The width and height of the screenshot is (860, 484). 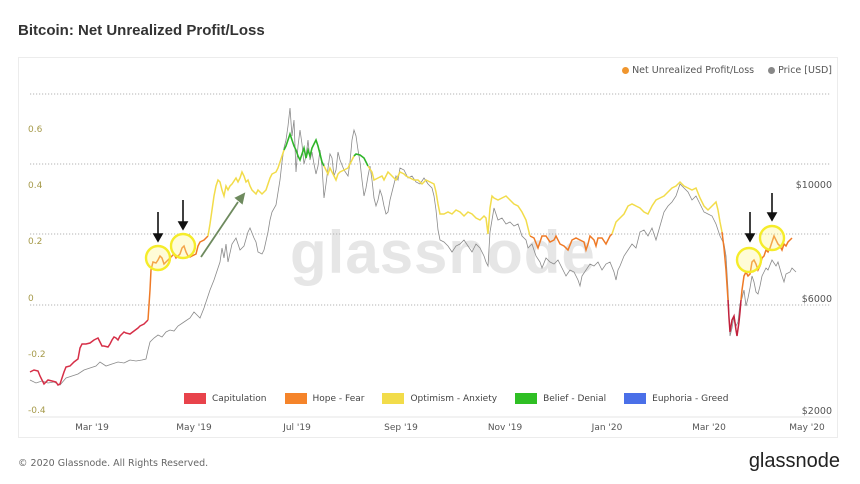 I want to click on x-tick: May '19, so click(x=194, y=428).